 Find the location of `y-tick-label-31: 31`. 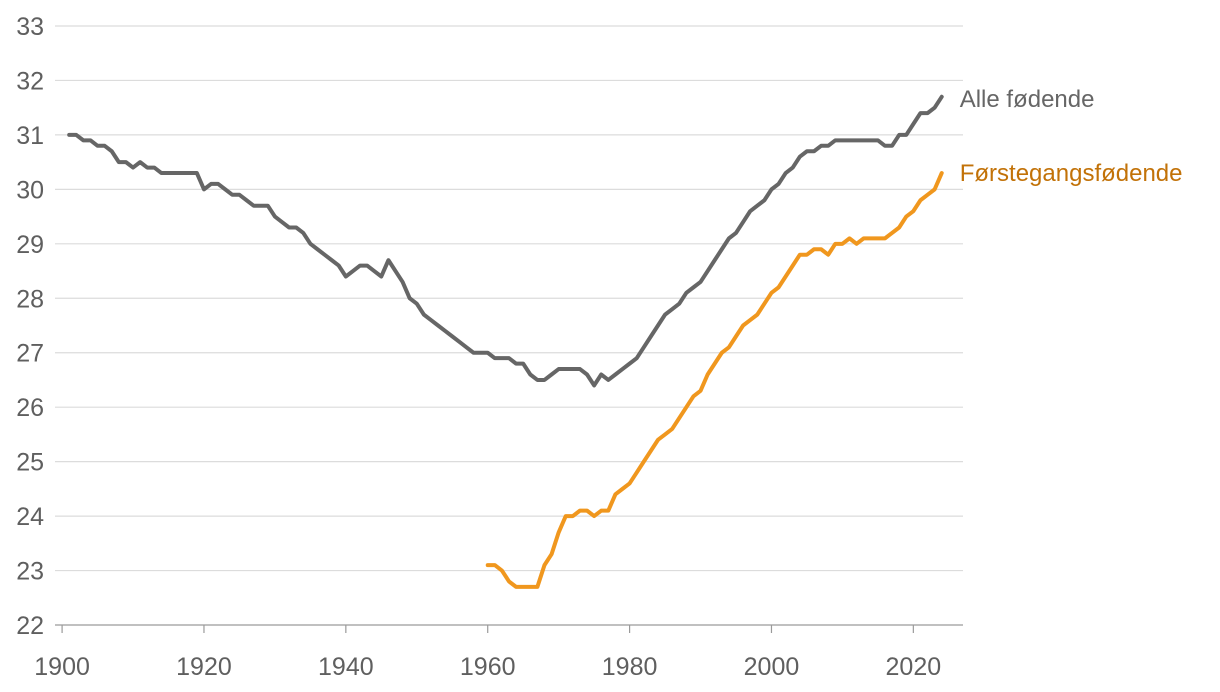

y-tick-label-31: 31 is located at coordinates (30, 136).